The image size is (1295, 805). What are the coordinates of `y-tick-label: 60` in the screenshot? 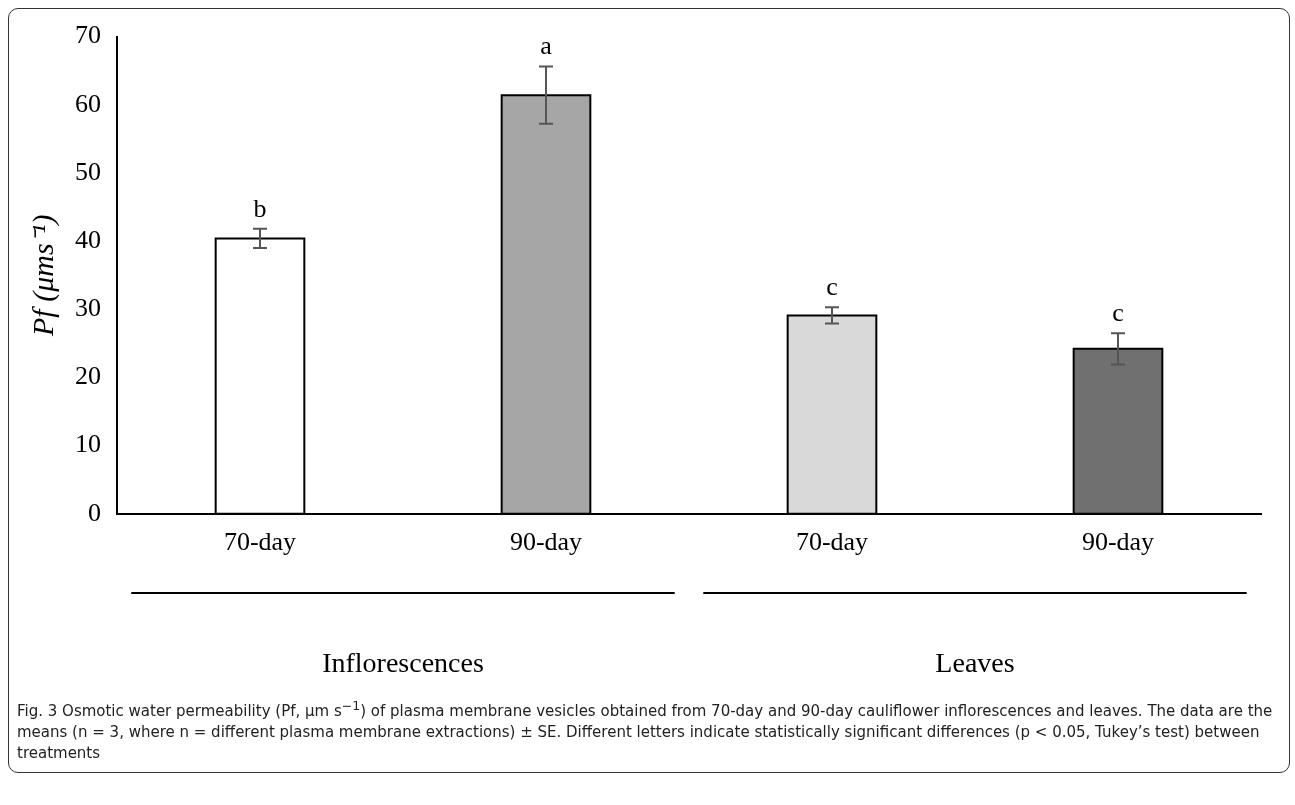 It's located at (88, 103).